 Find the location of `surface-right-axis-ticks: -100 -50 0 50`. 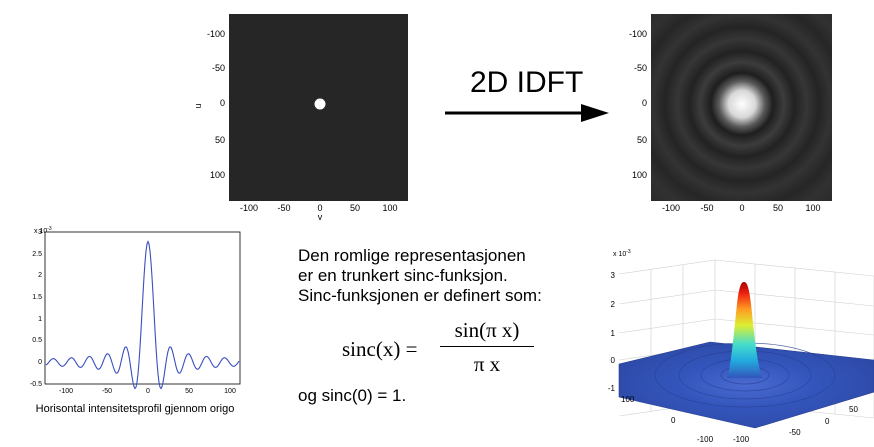

surface-right-axis-ticks: -100 -50 0 50 is located at coordinates (795, 424).